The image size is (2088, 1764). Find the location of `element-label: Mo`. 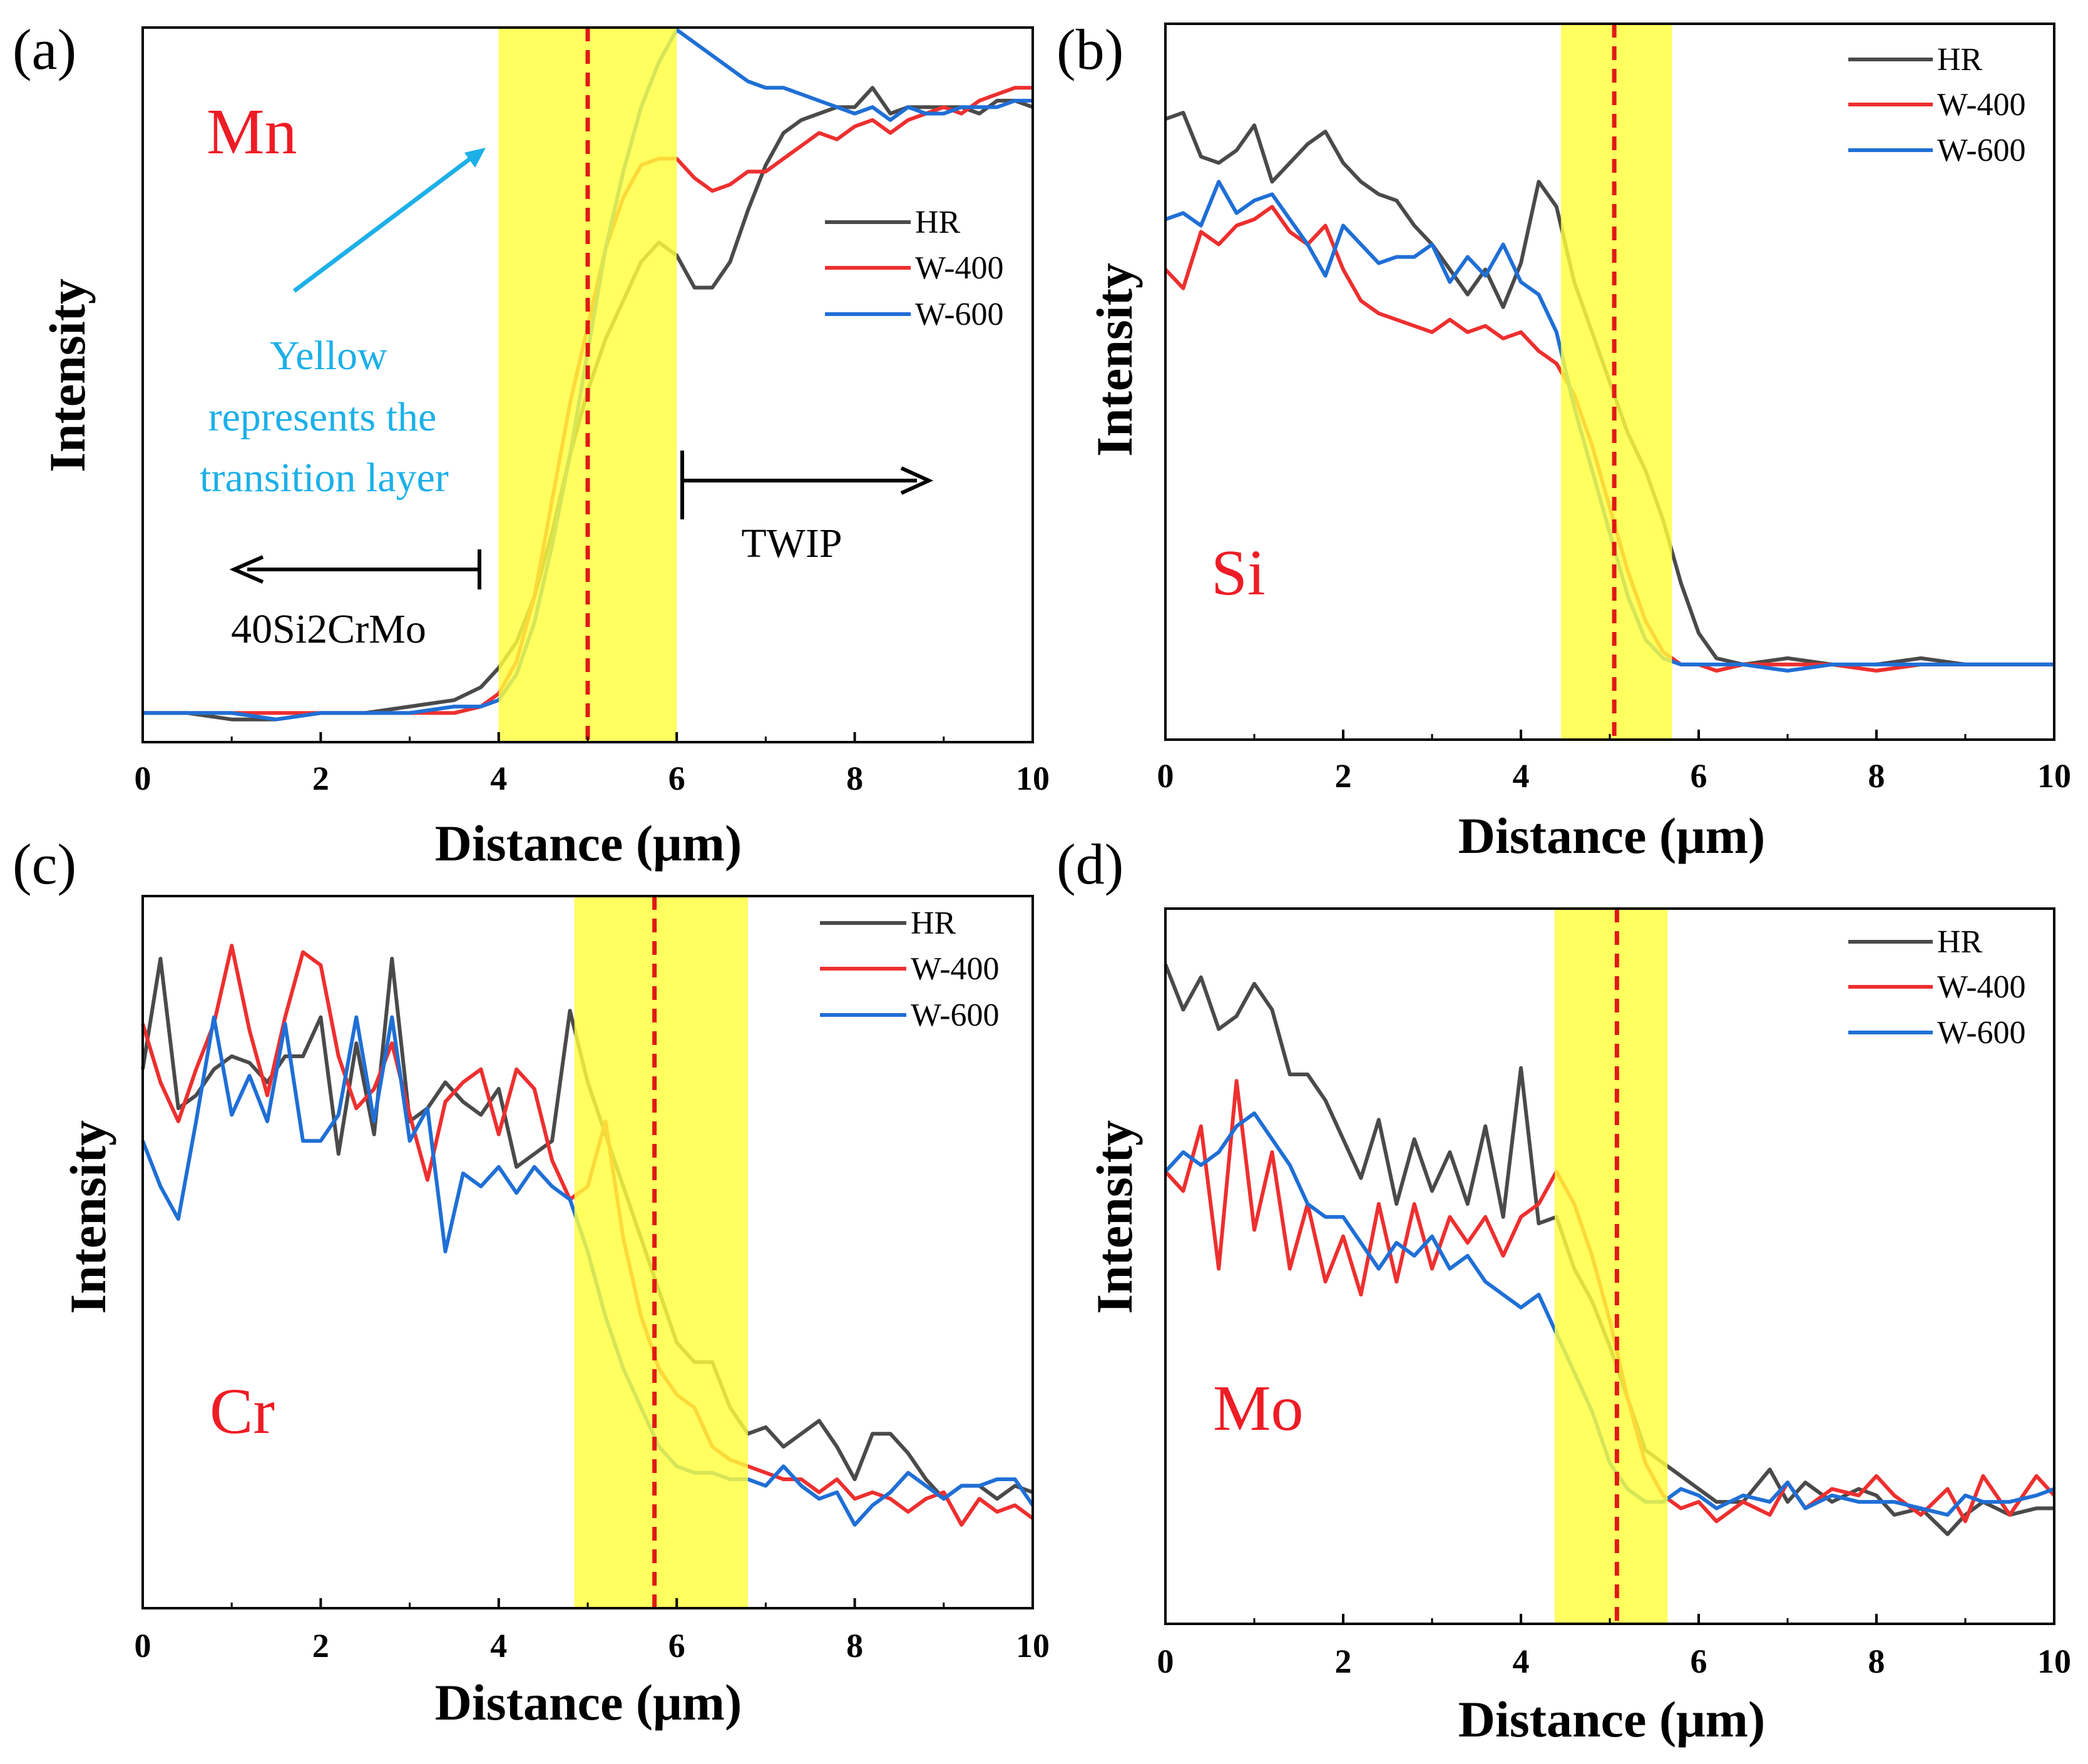

element-label: Mo is located at coordinates (1258, 1408).